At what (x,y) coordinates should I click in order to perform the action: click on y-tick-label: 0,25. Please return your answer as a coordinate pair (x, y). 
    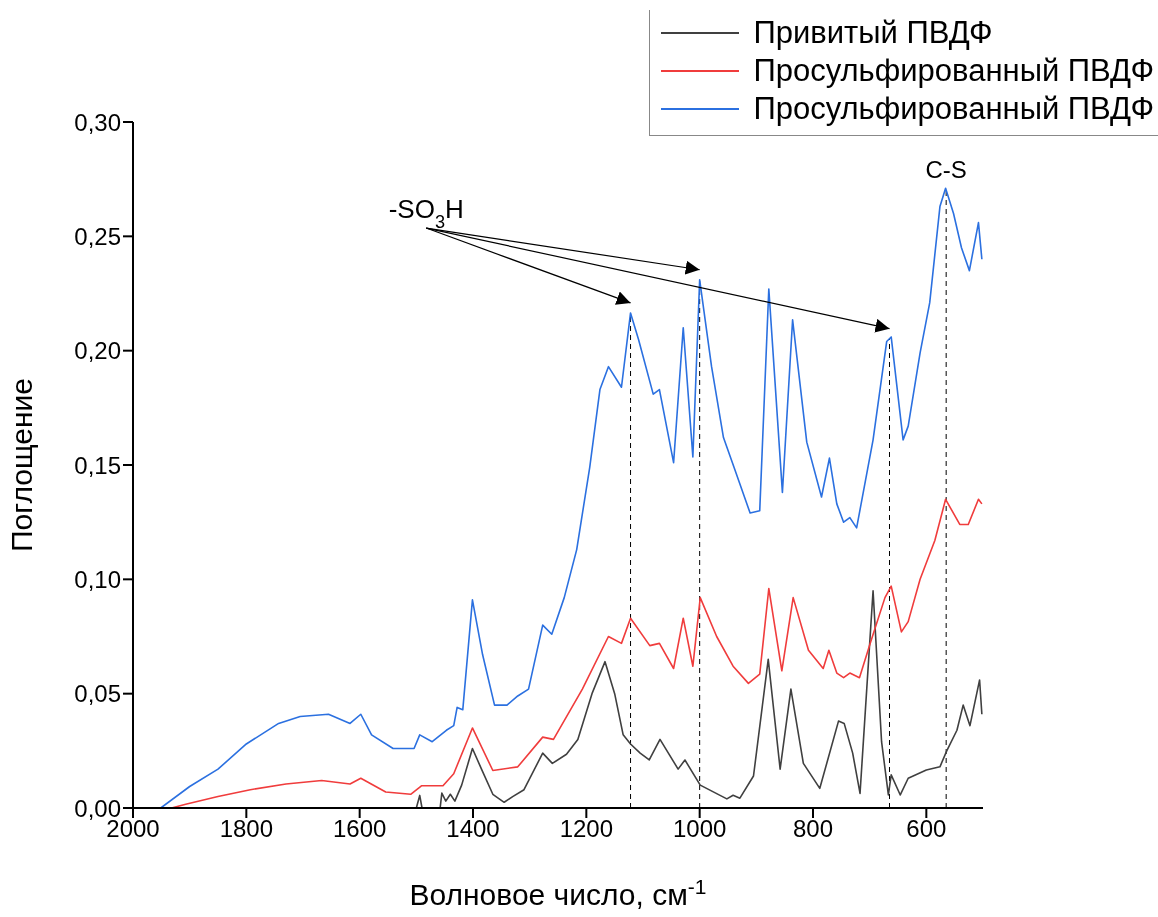
    Looking at the image, I should click on (97, 236).